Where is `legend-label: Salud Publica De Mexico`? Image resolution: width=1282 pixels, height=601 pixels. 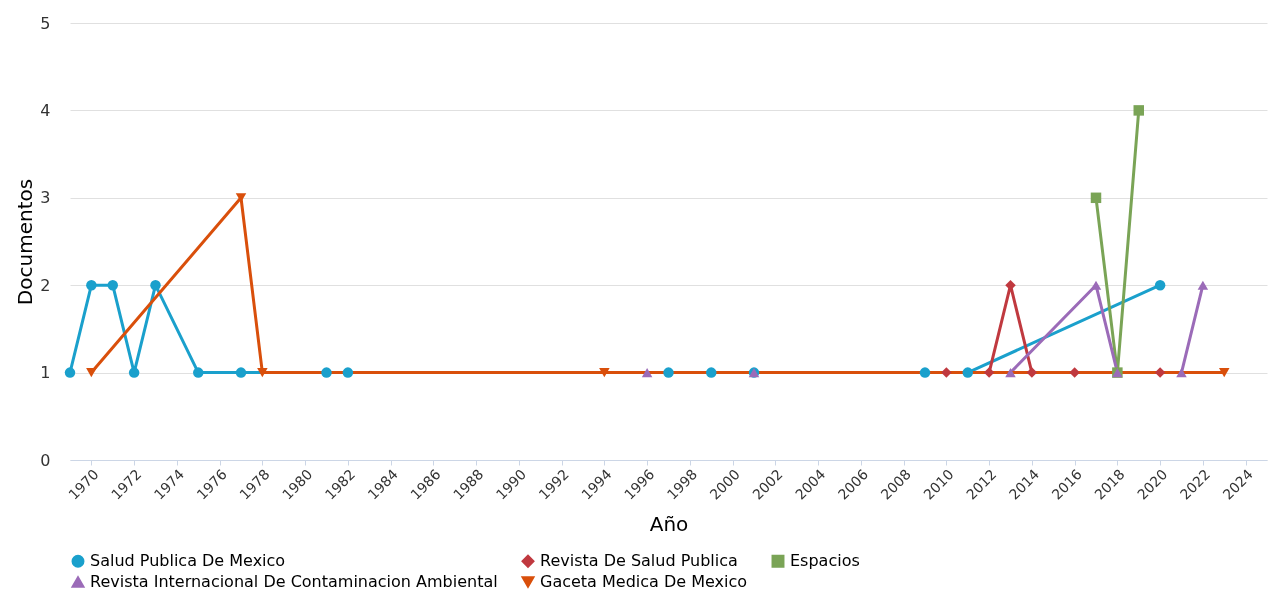
legend-label: Salud Publica De Mexico is located at coordinates (188, 561).